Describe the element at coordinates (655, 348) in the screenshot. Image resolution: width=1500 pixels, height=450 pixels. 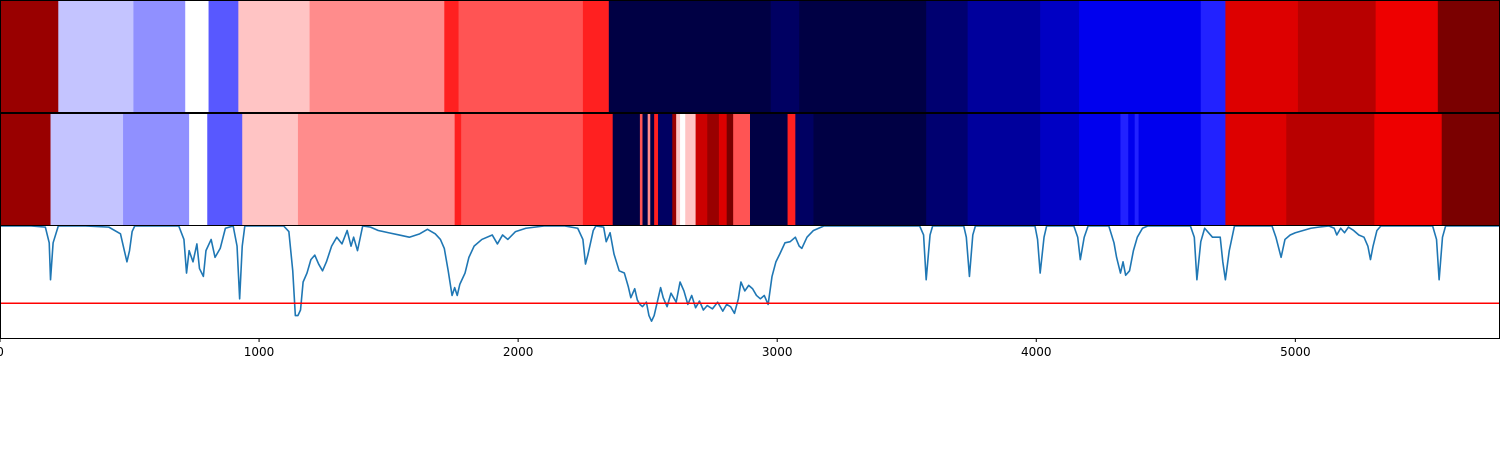
I see `x-axis: 0 1000 2000 3000 4000 5000` at that location.